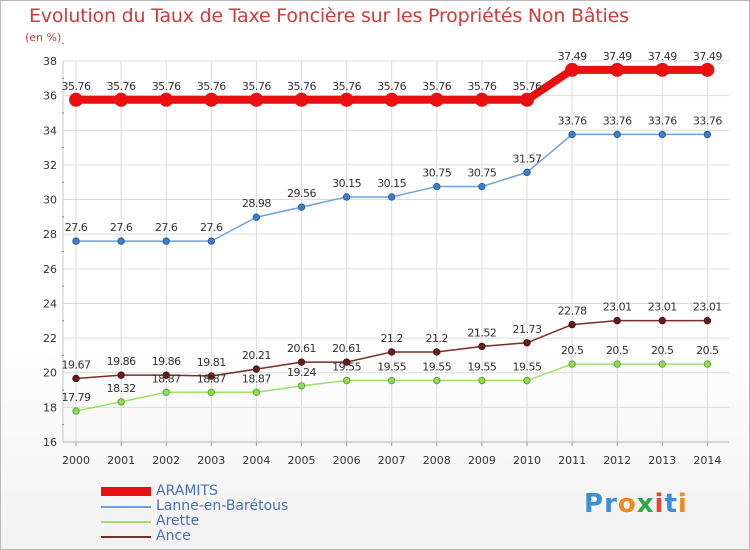  Describe the element at coordinates (76, 397) in the screenshot. I see `data-label: 17.79` at that location.